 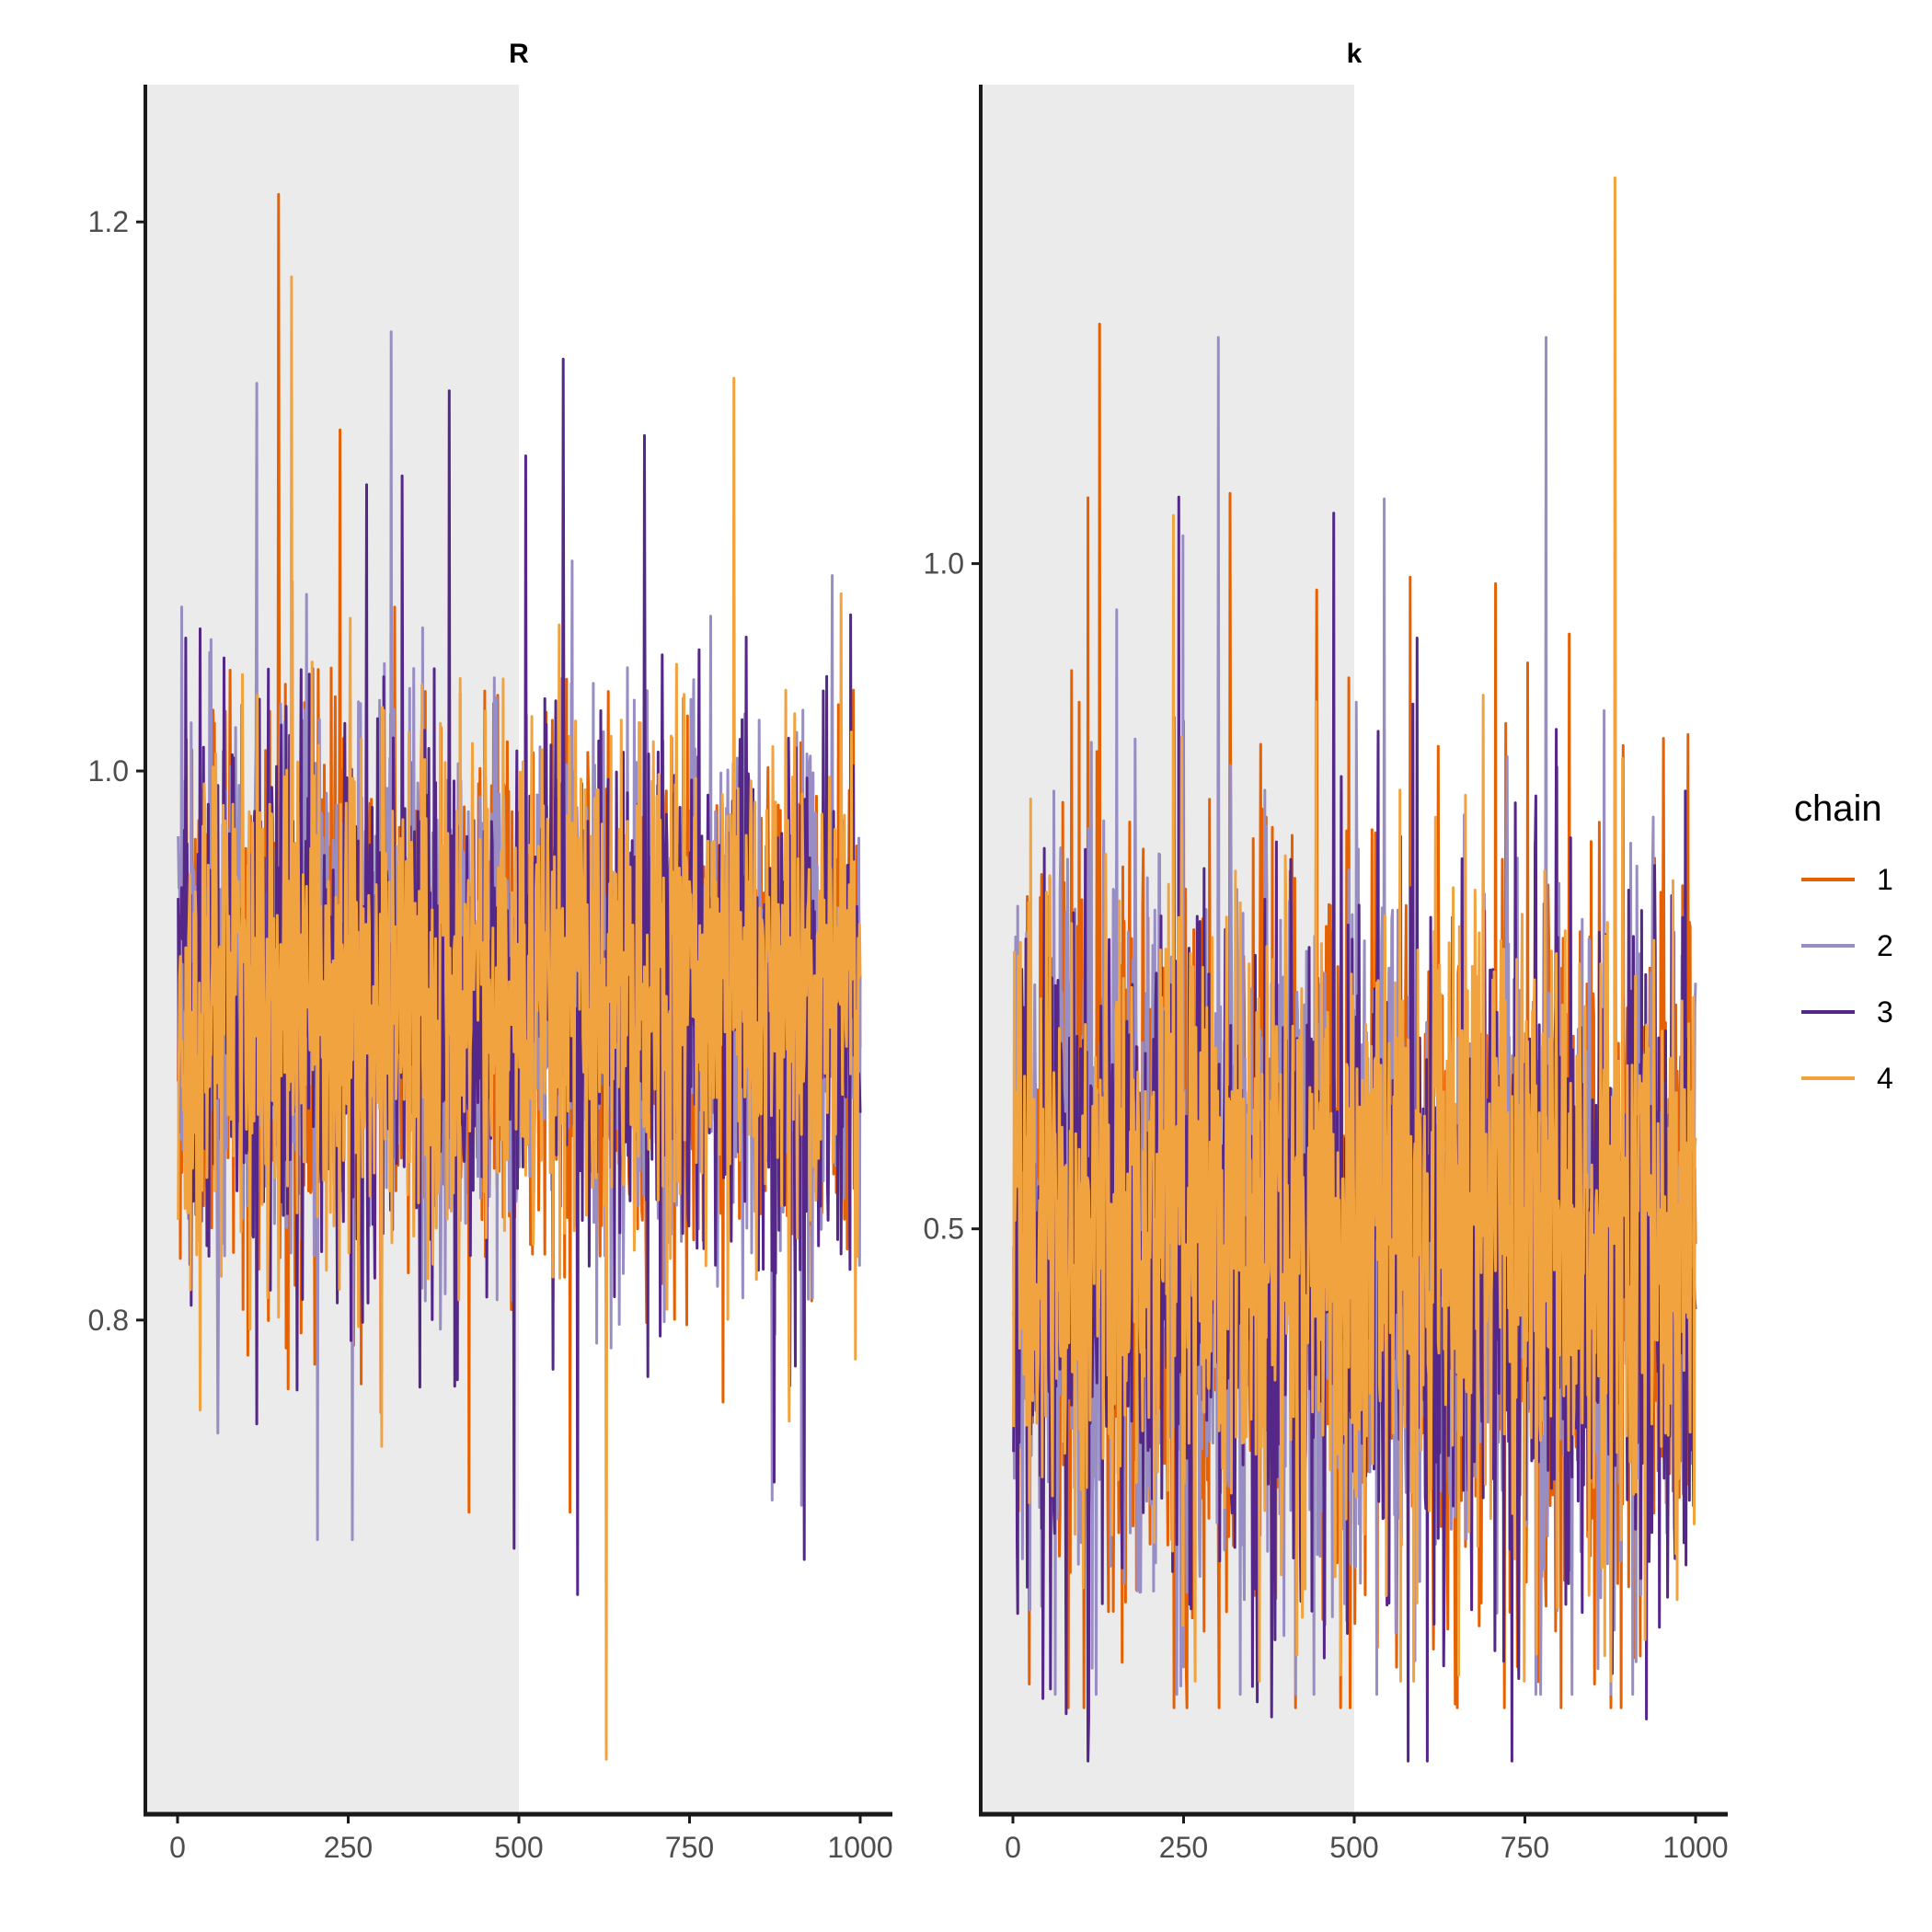 I want to click on legend-title: chain, so click(x=1838, y=808).